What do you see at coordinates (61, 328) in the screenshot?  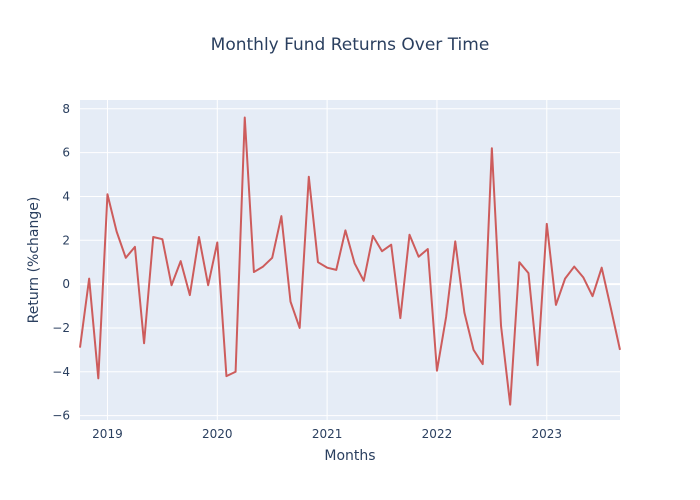 I see `y-tick-label: −2` at bounding box center [61, 328].